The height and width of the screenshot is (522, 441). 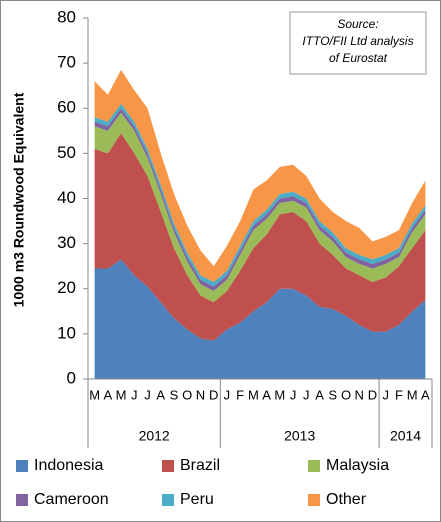 I want to click on y-tick-label: 20, so click(x=66, y=287).